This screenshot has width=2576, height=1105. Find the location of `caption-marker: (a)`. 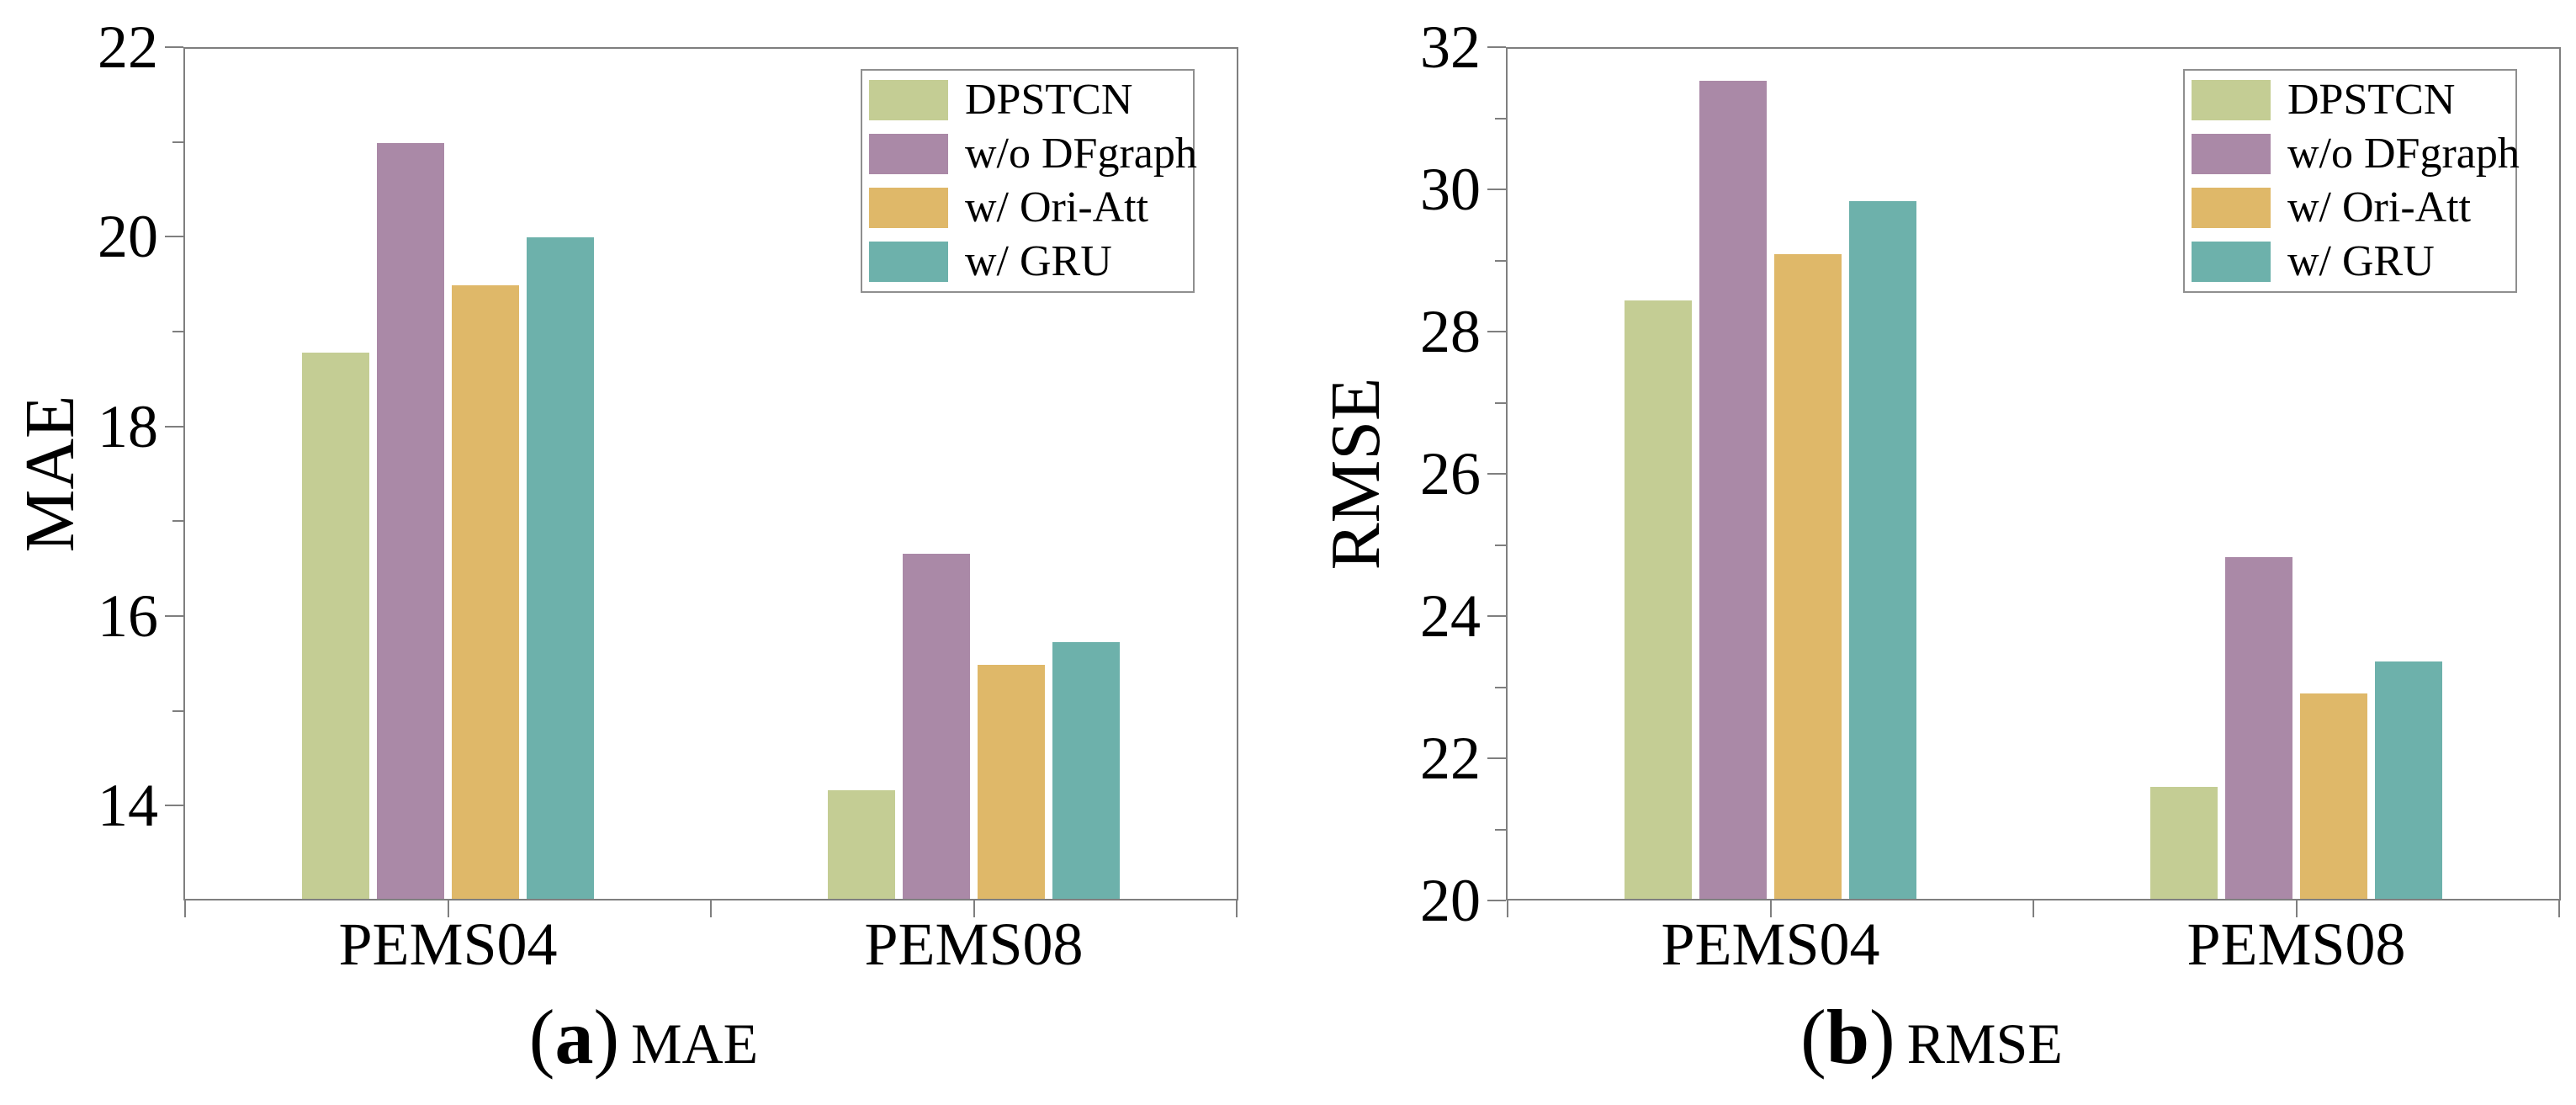

caption-marker: (a) is located at coordinates (574, 1037).